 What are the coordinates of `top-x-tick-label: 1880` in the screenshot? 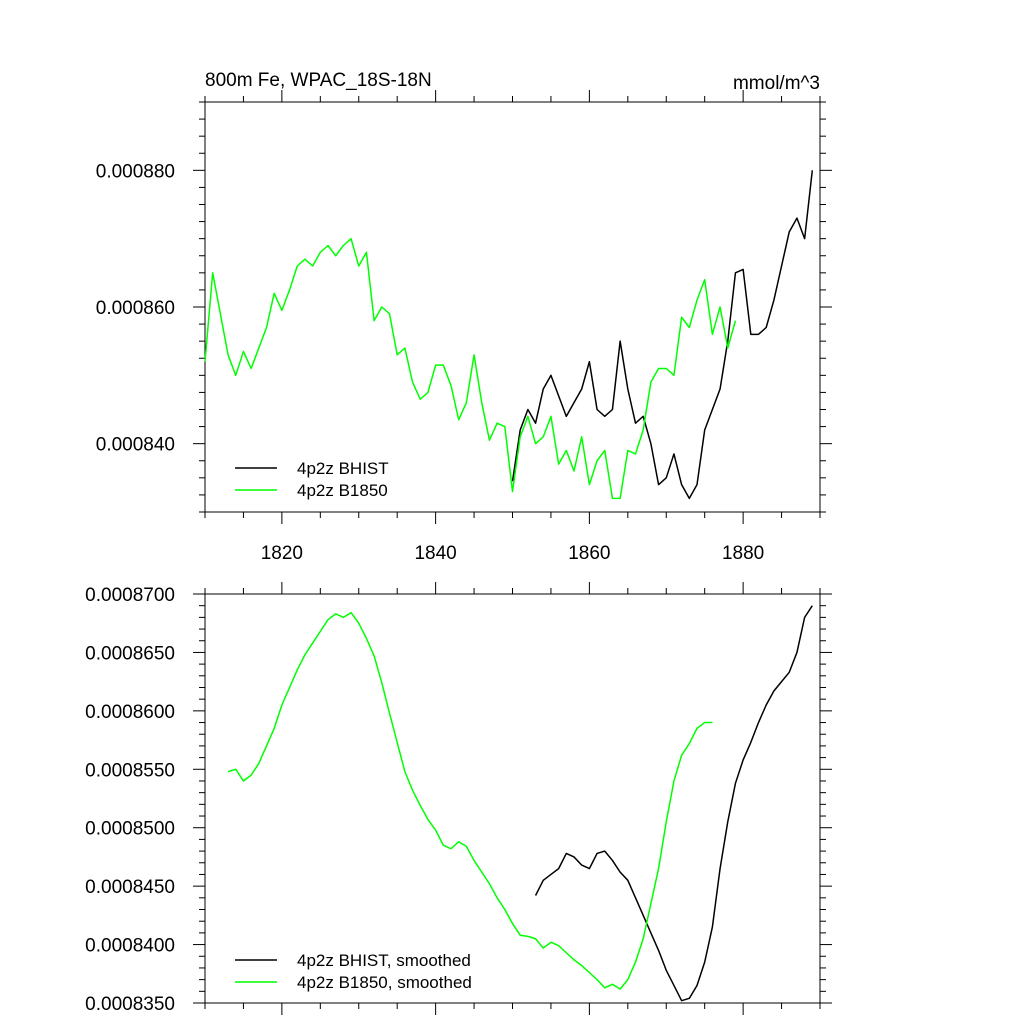 It's located at (743, 553).